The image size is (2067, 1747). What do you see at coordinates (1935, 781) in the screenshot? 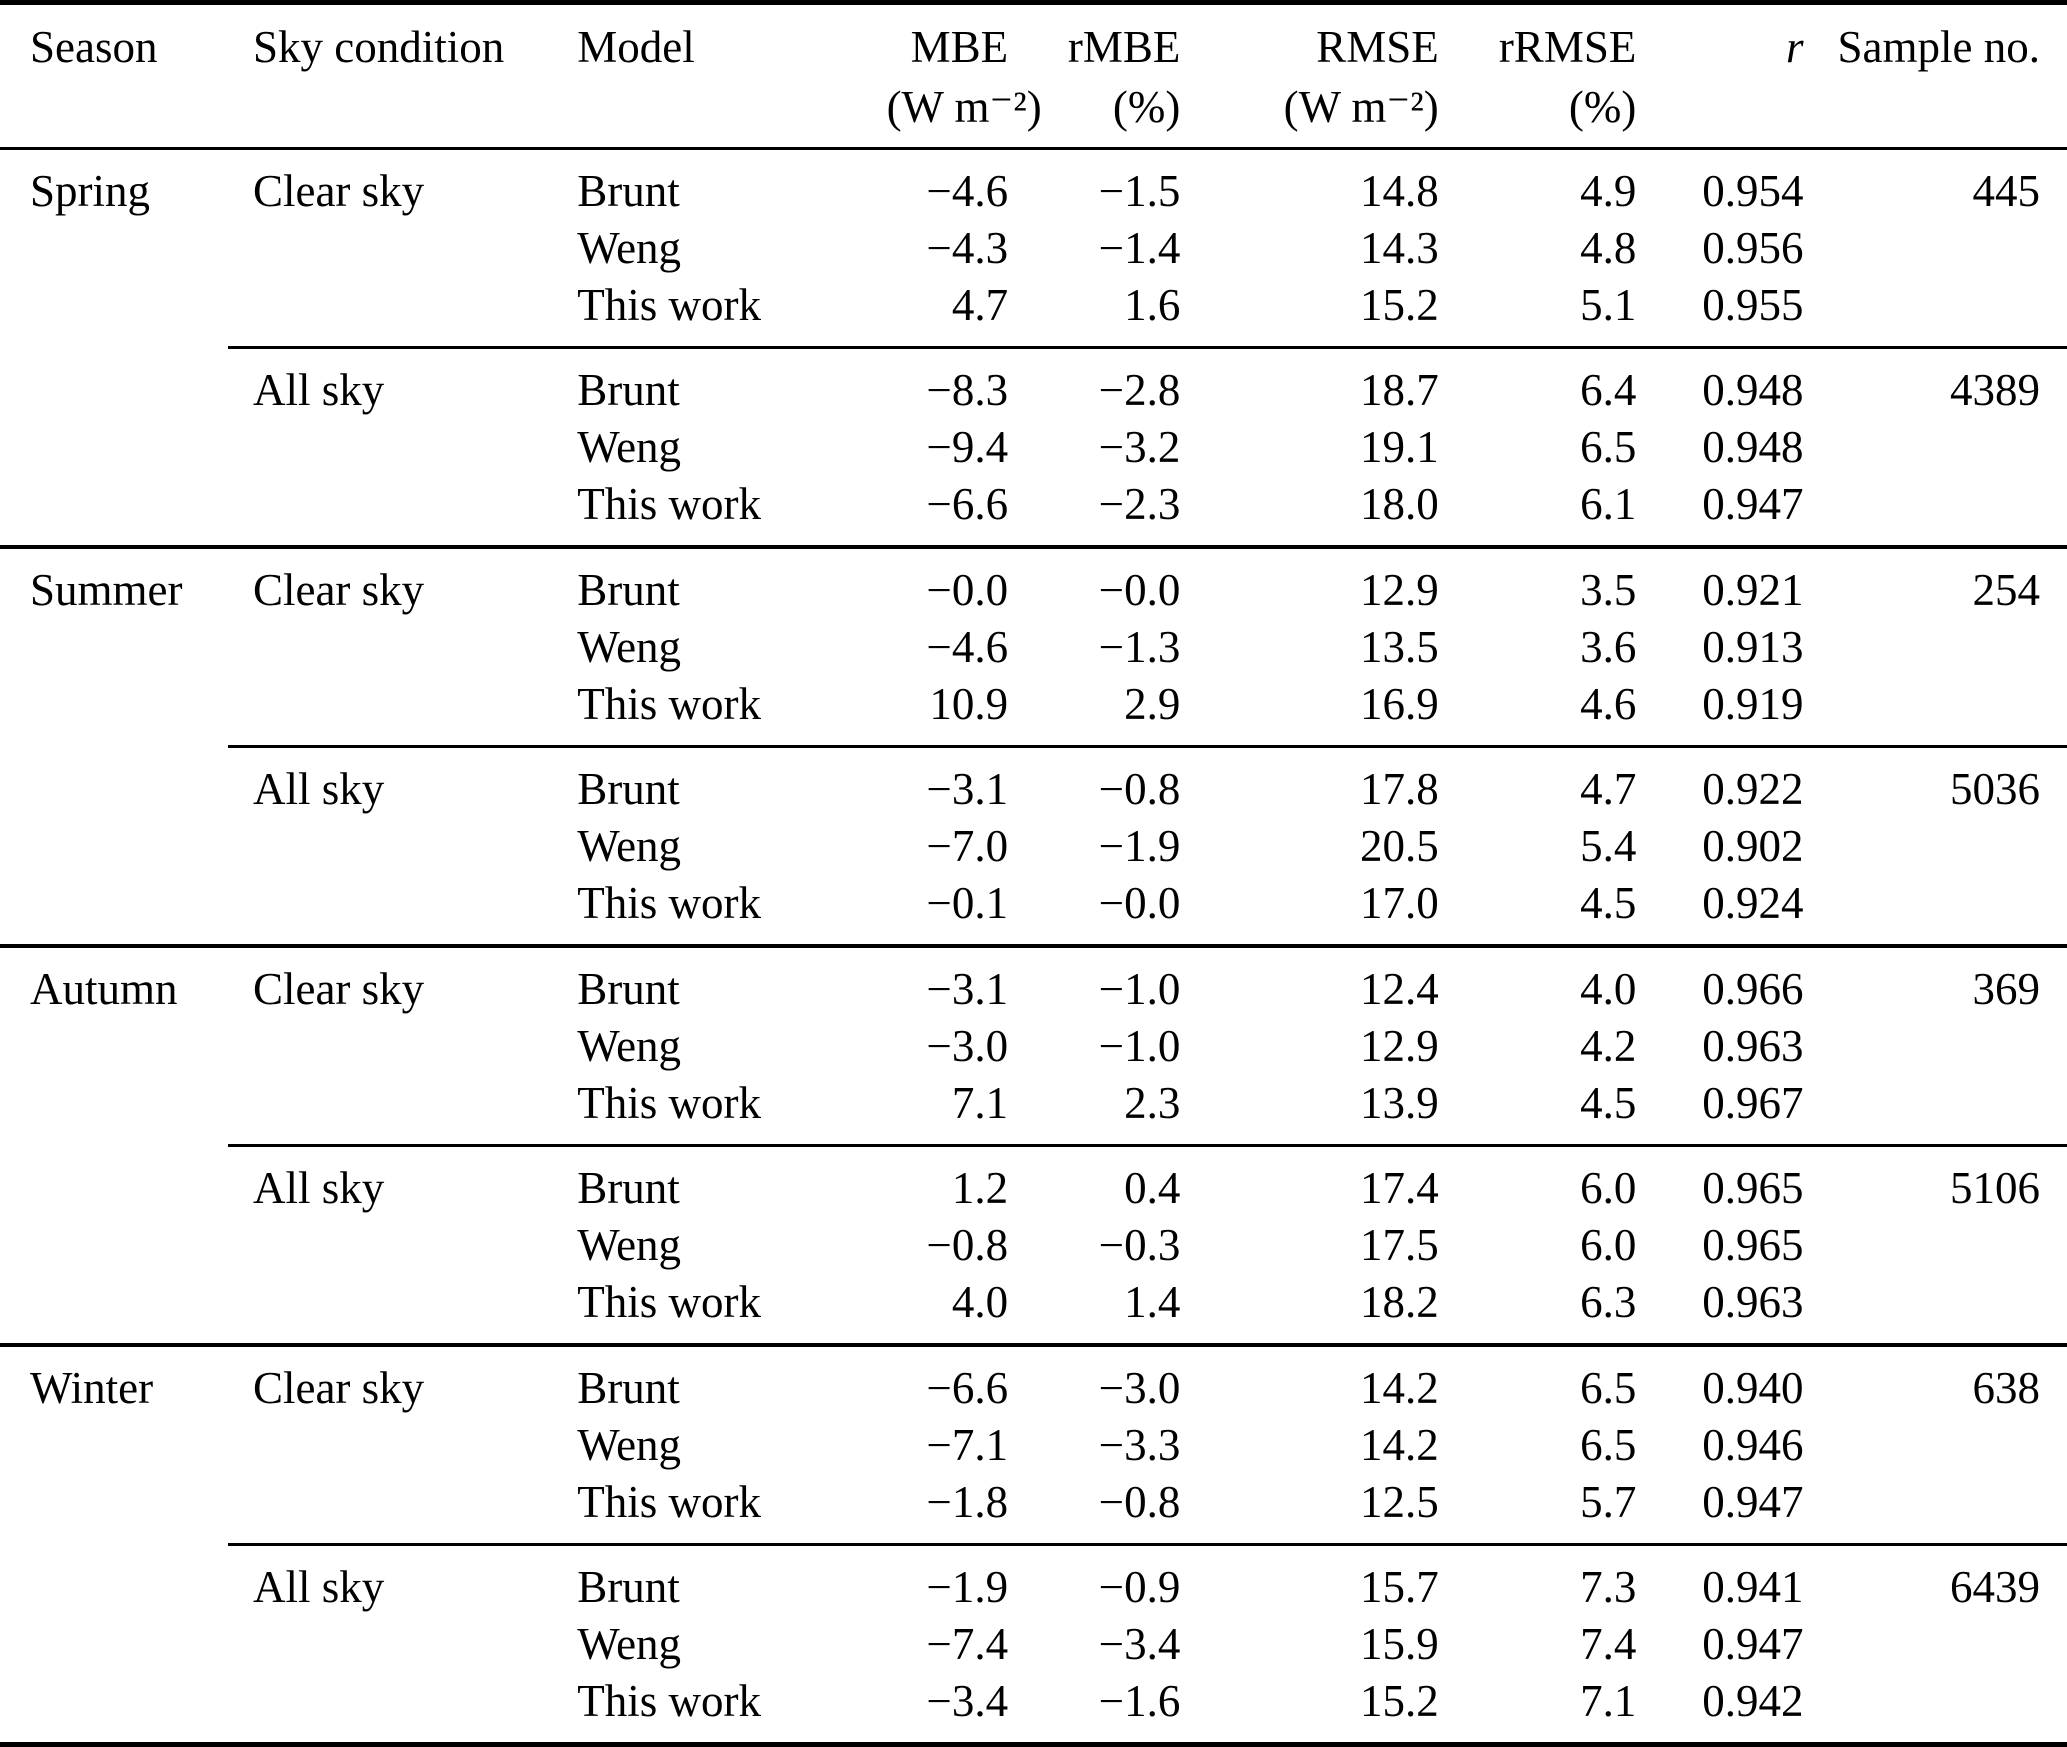
I see `sample-cell: 5036` at bounding box center [1935, 781].